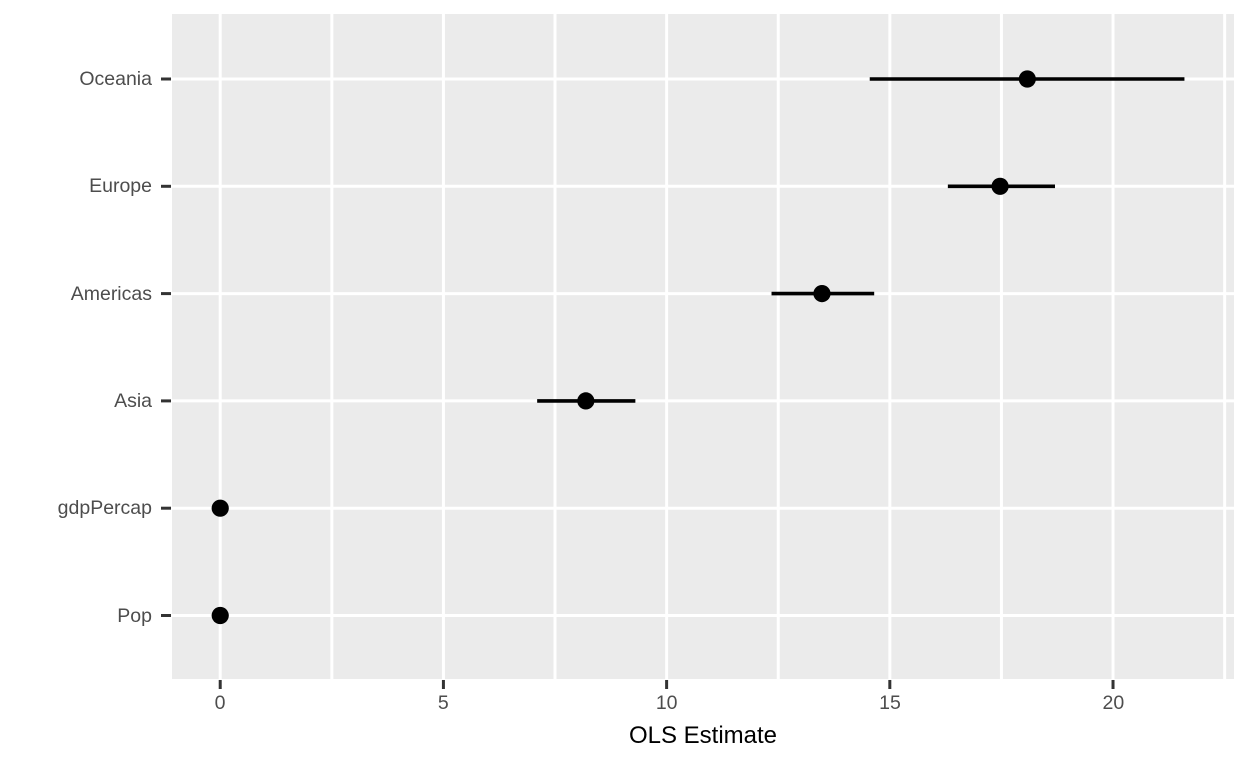 The image size is (1248, 768). Describe the element at coordinates (443, 703) in the screenshot. I see `x-tick-label-5: 5` at that location.